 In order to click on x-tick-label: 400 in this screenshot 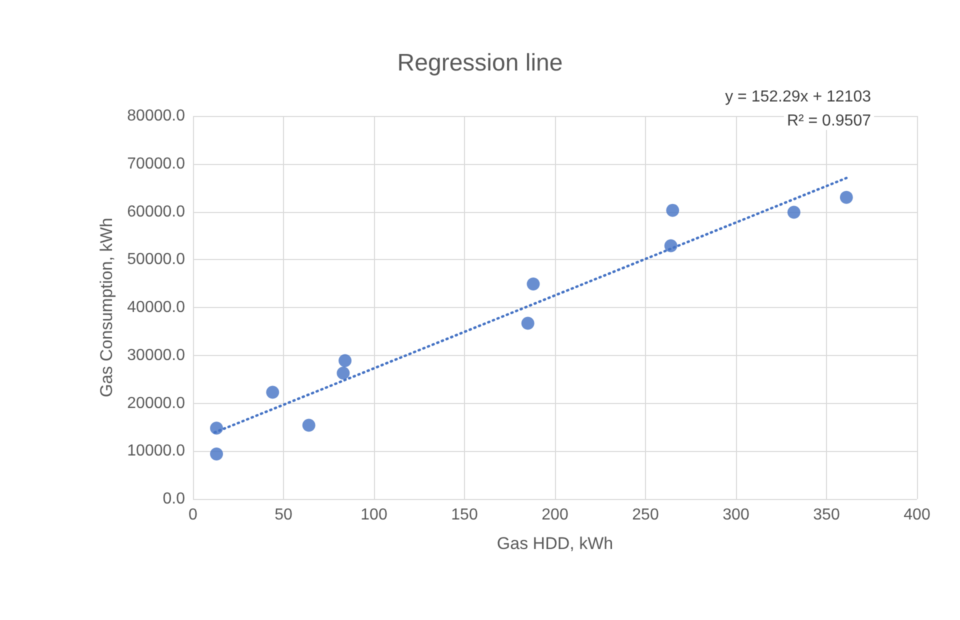, I will do `click(917, 515)`.